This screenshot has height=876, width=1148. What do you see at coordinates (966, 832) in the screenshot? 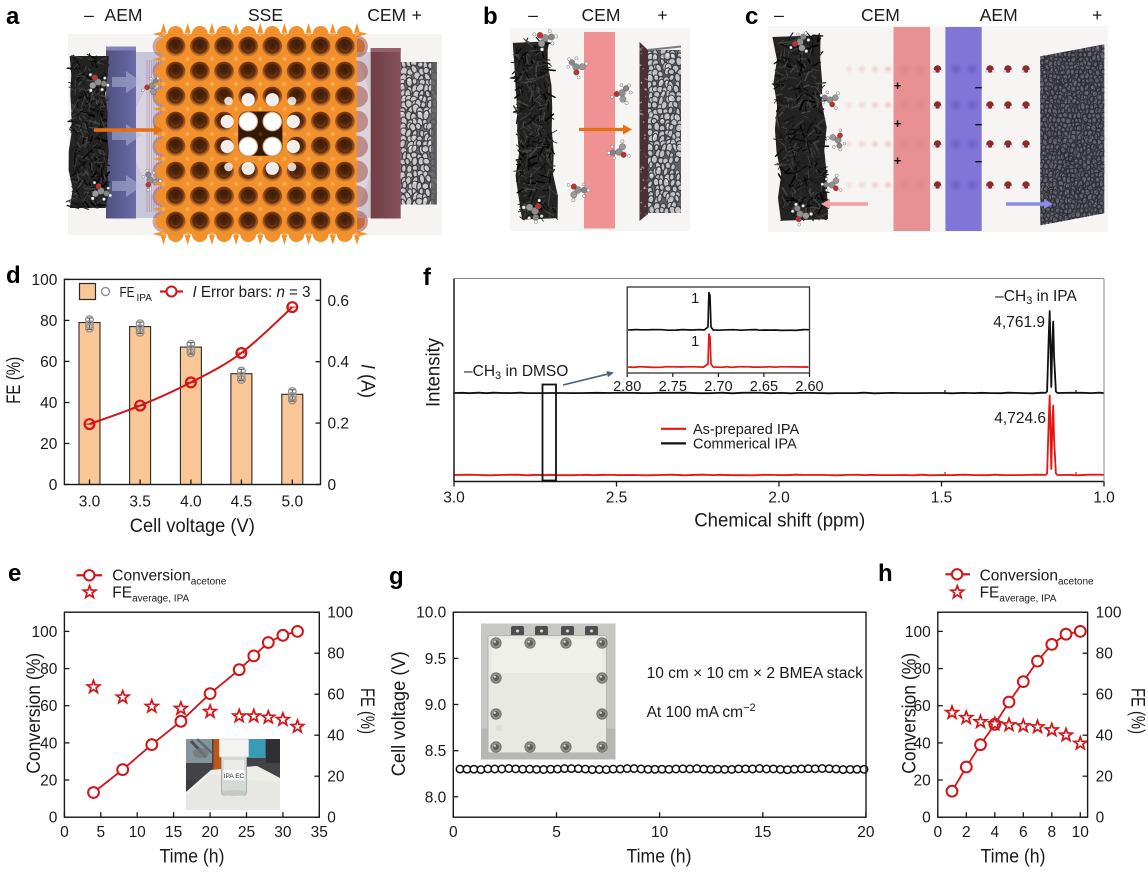
I see `svg-text: 2` at bounding box center [966, 832].